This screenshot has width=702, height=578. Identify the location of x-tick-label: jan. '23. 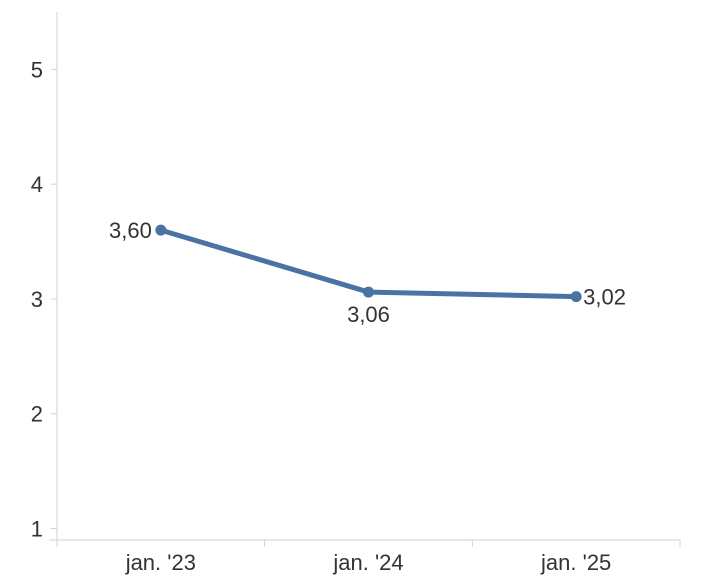
(160, 562).